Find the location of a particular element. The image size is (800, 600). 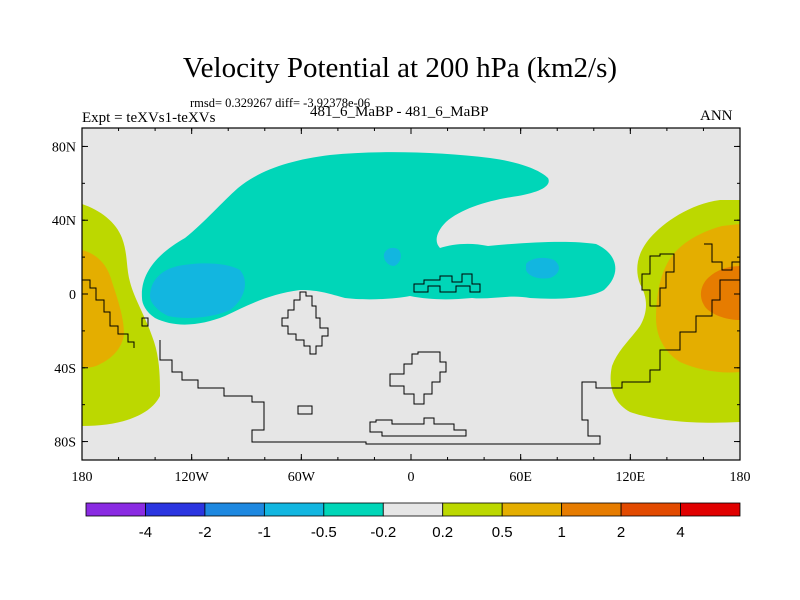

experiment-label: Expt = teXVs1-teXVs is located at coordinates (149, 118).